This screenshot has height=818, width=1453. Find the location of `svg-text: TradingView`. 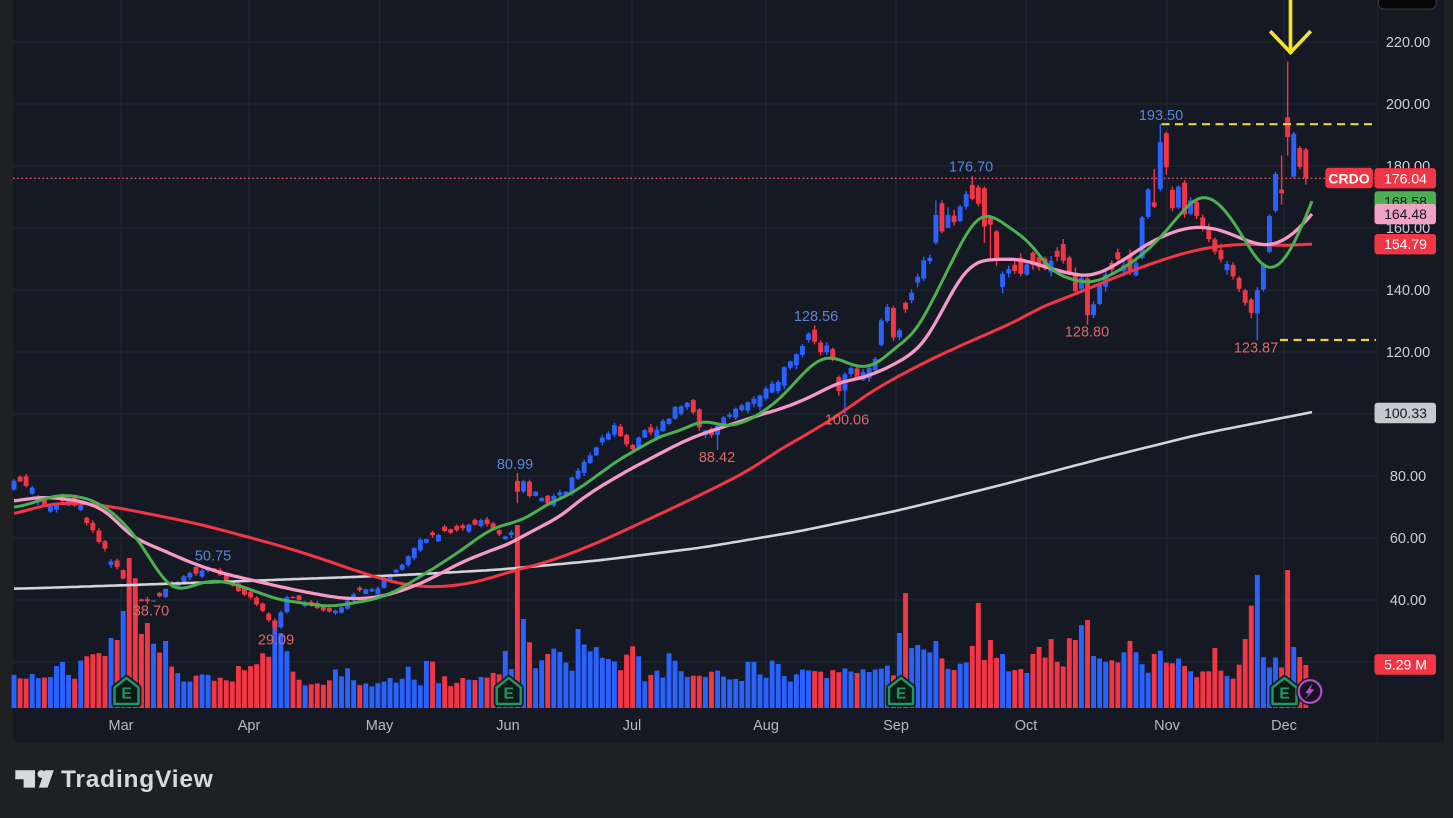

svg-text: TradingView is located at coordinates (137, 779).